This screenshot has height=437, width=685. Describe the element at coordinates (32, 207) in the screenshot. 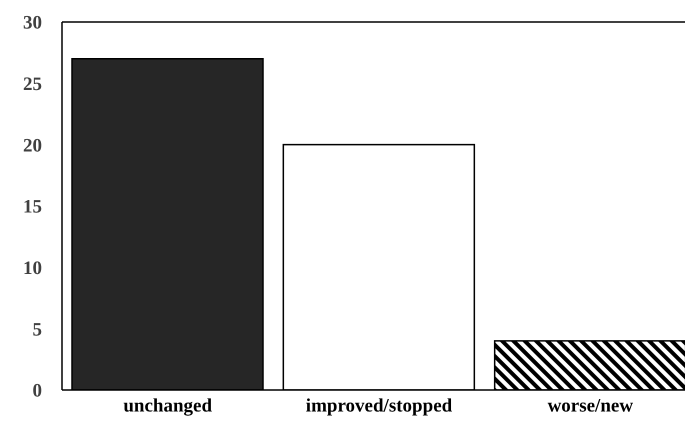

I see `y-tick-label: 15` at that location.